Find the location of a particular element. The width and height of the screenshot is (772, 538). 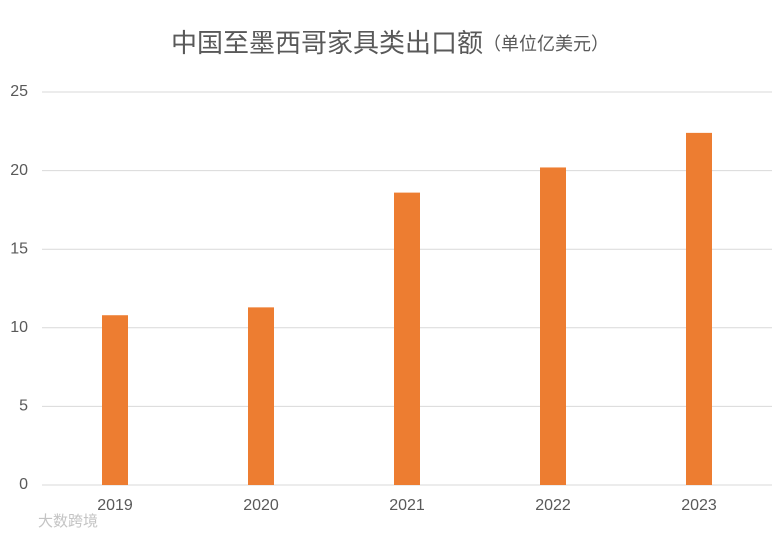

y-tick-label: 25 is located at coordinates (19, 91).